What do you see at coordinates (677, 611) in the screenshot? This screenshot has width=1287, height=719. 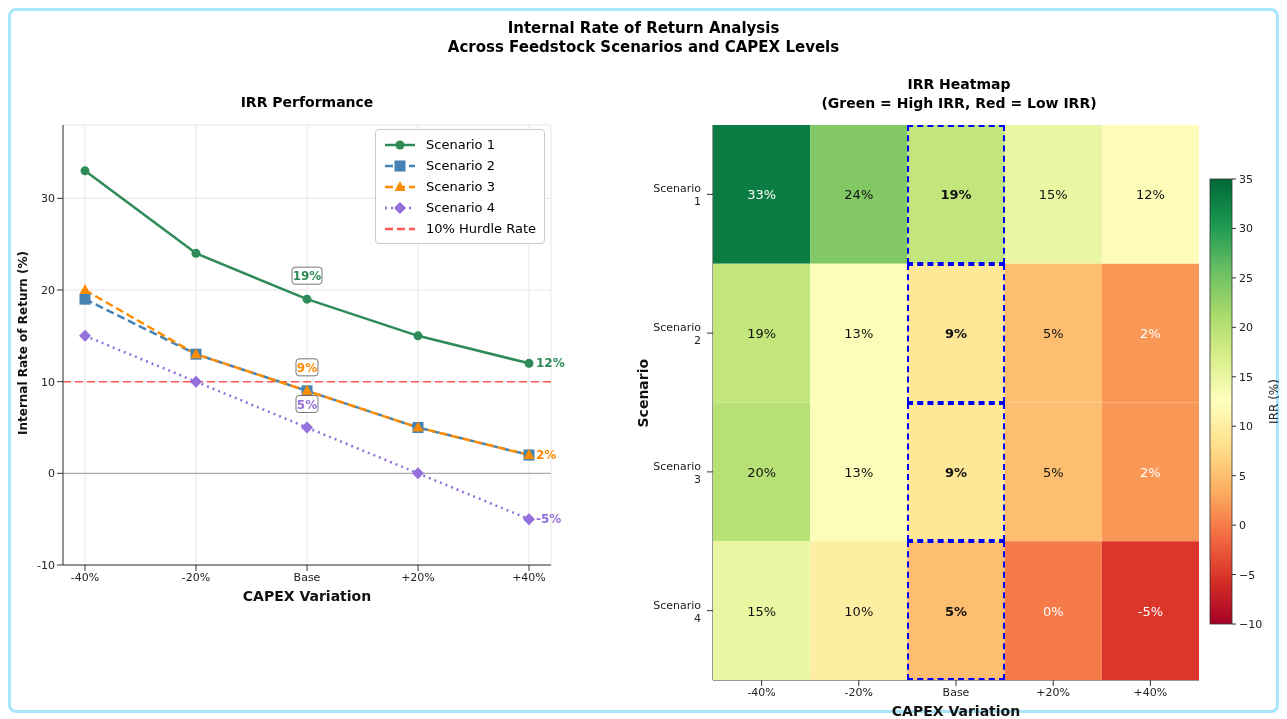 I see `y-tick-label: Scenario 4` at bounding box center [677, 611].